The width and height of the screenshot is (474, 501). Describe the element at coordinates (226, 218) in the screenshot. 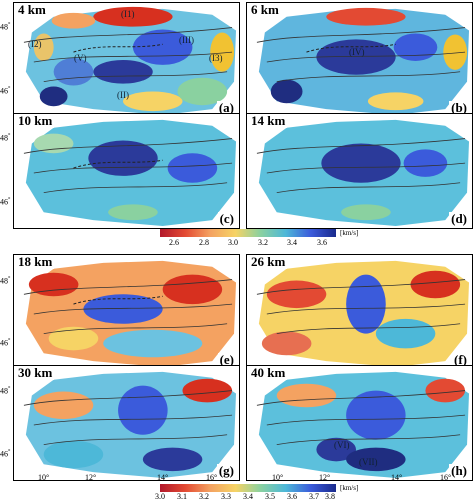

I see `panel-label: (c)` at that location.